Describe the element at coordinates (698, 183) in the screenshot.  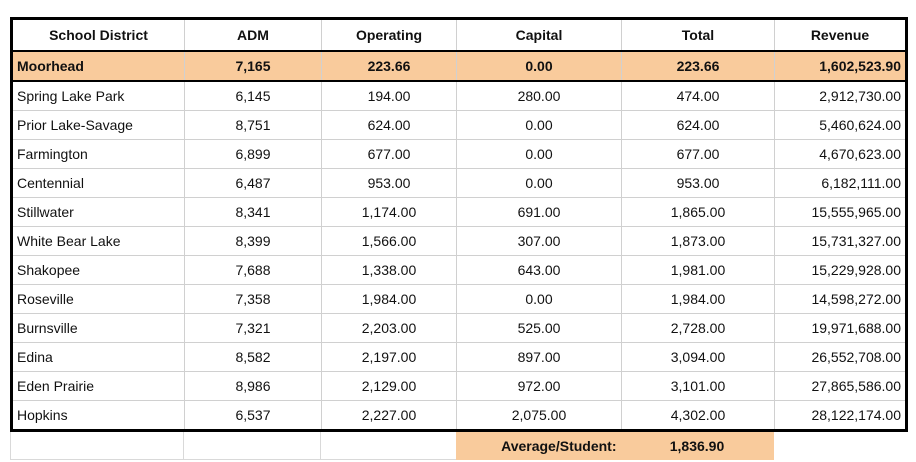
I see `cell-total: 953.00` at that location.